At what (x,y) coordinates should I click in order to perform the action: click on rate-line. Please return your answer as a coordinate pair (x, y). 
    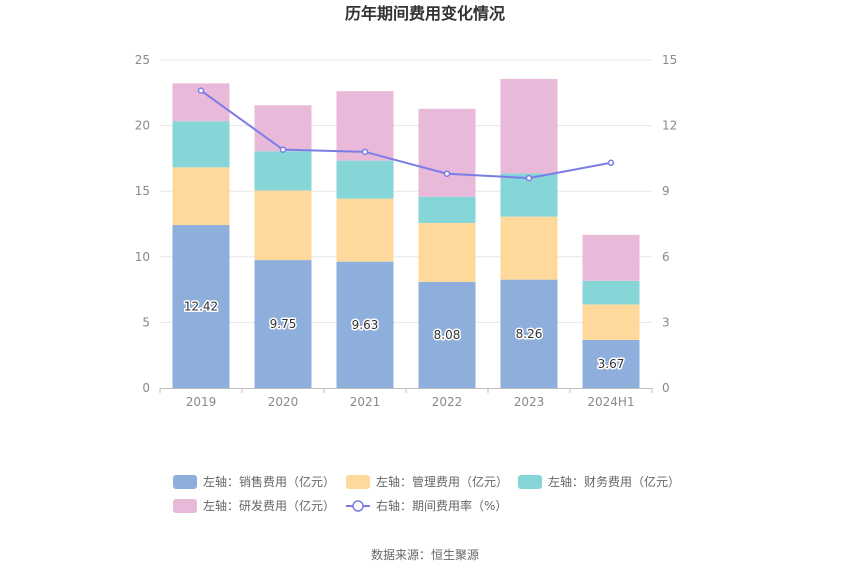
    Looking at the image, I should click on (406, 134).